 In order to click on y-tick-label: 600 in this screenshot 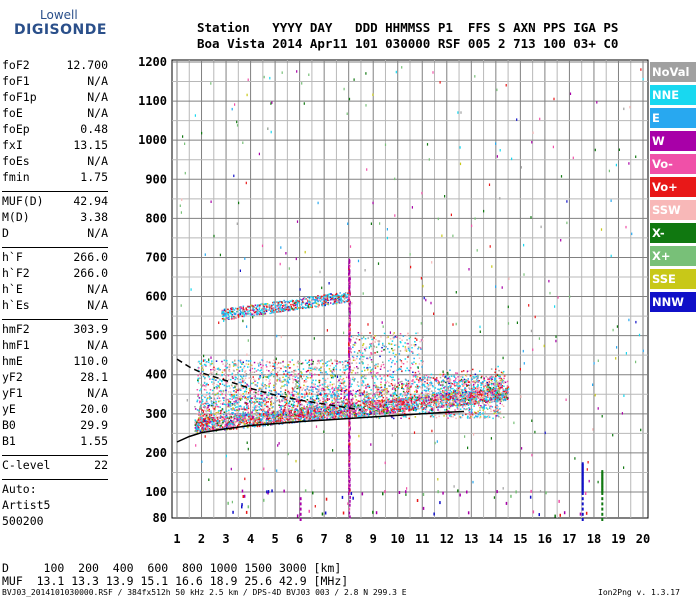, I will do `click(156, 297)`.